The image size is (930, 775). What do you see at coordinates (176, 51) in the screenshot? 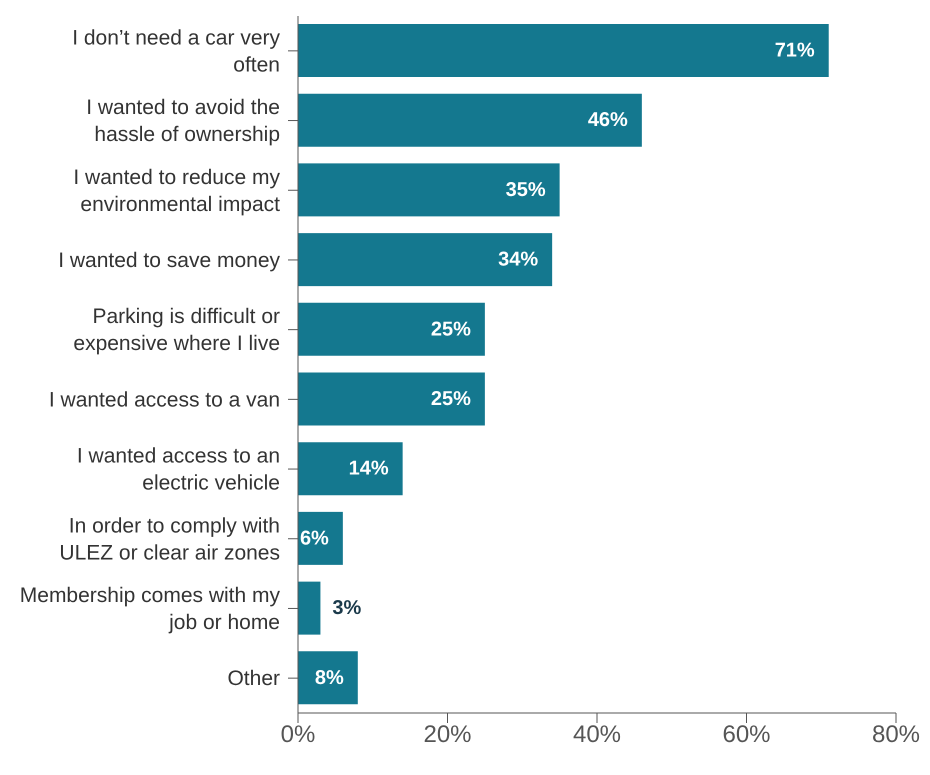
I see `y-tick-label: I don’t need a car very often` at bounding box center [176, 51].